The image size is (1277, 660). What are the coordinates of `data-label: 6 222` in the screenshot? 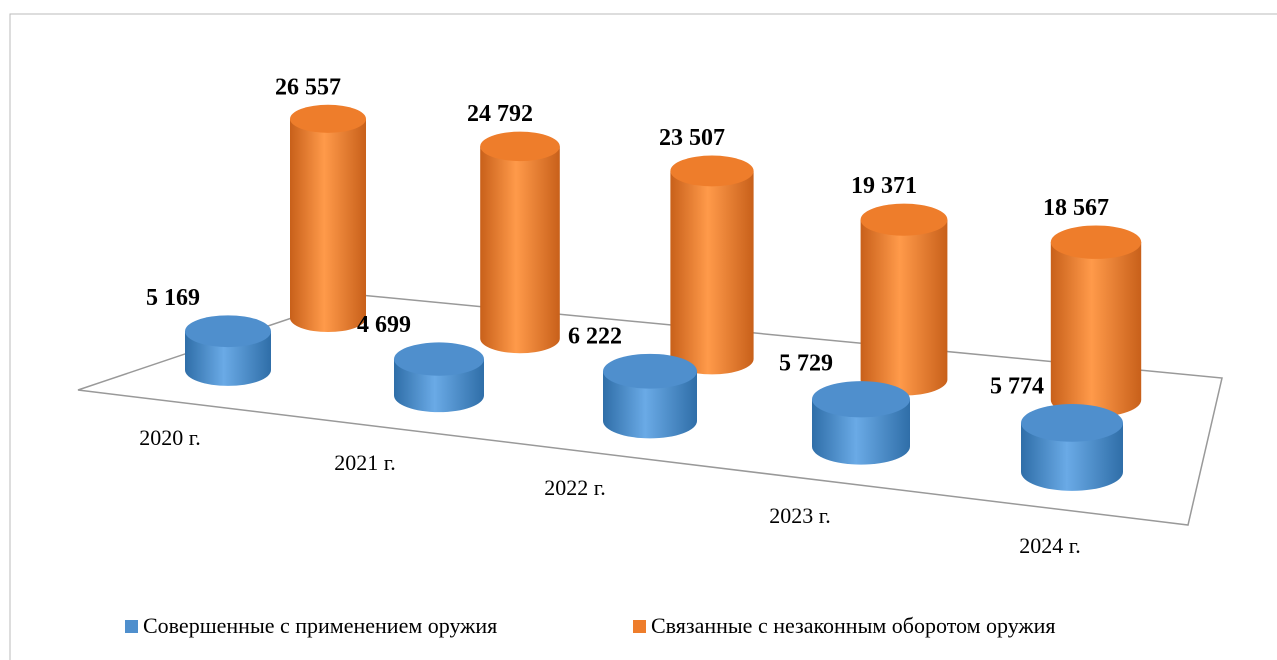 It's located at (595, 336).